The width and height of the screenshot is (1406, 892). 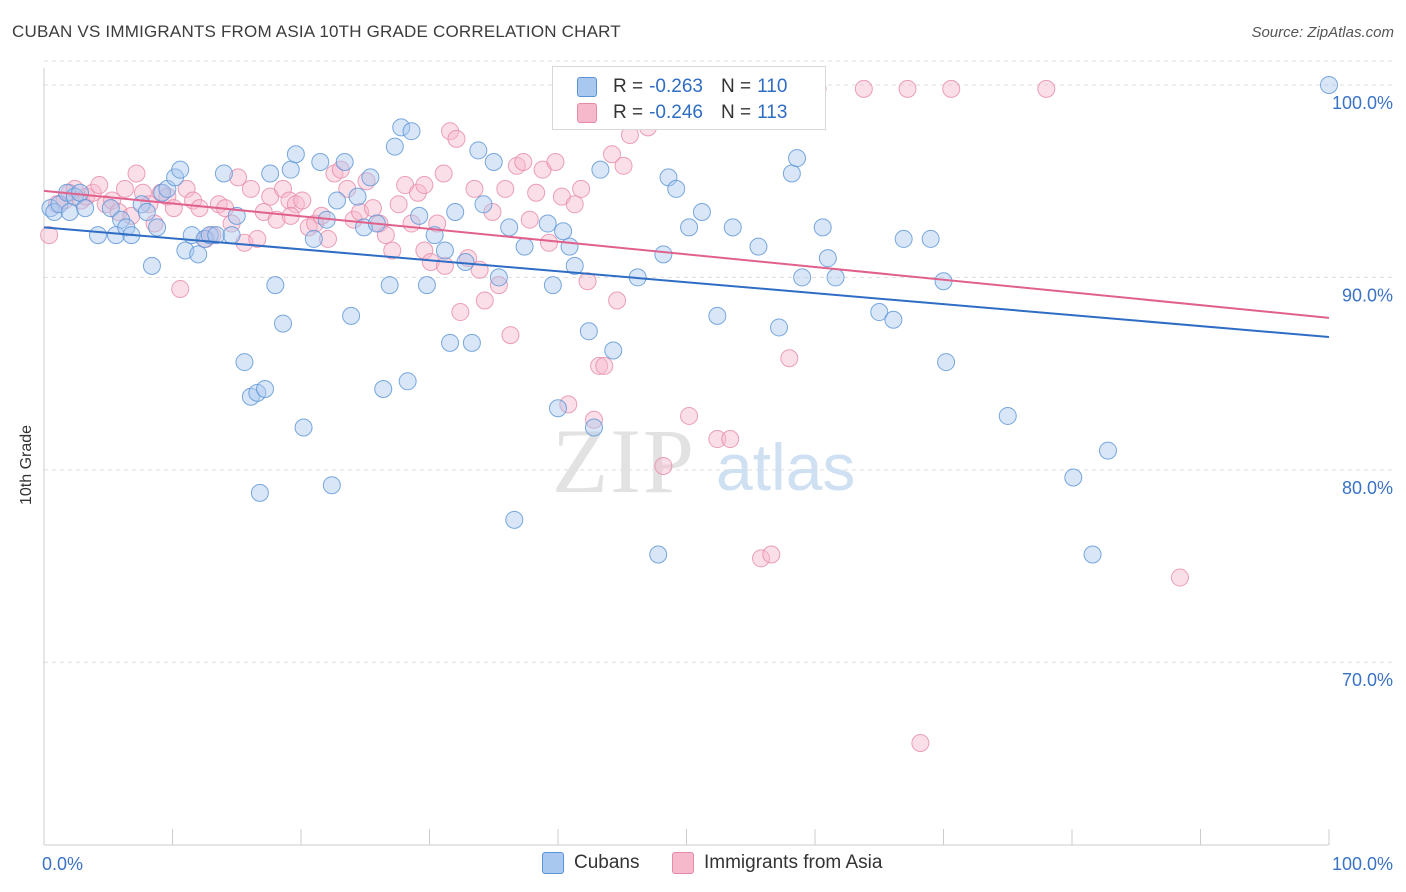 I want to click on y-tick-label: 80.0%, so click(x=1367, y=488).